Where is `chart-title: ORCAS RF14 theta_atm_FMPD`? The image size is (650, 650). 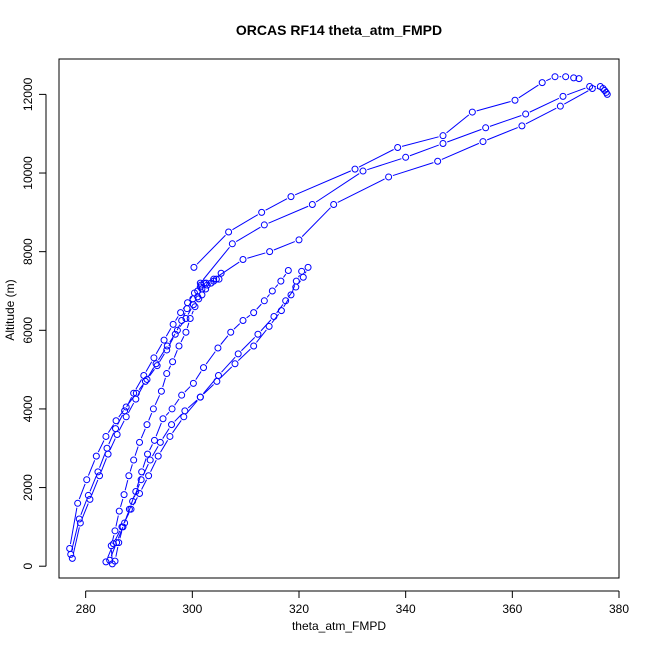 chart-title: ORCAS RF14 theta_atm_FMPD is located at coordinates (339, 30).